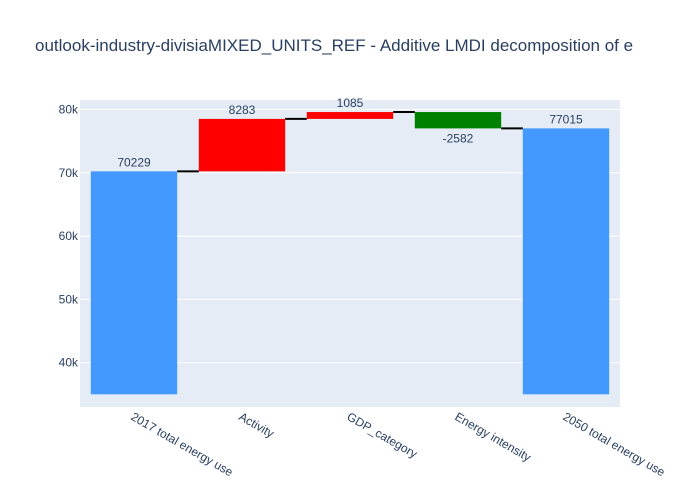  What do you see at coordinates (458, 120) in the screenshot?
I see `bar-energy-intensity` at bounding box center [458, 120].